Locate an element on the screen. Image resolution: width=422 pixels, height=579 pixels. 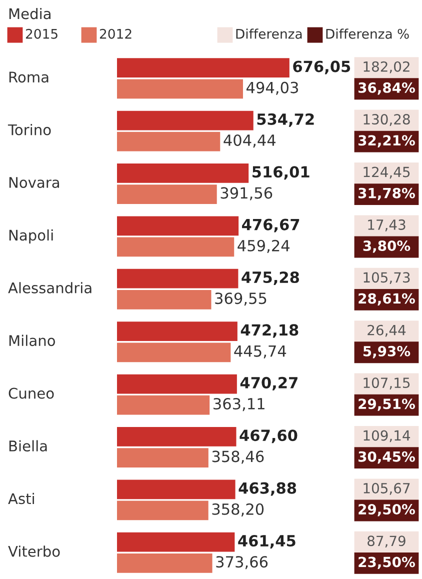
y-tick-label: Roma is located at coordinates (28, 77).